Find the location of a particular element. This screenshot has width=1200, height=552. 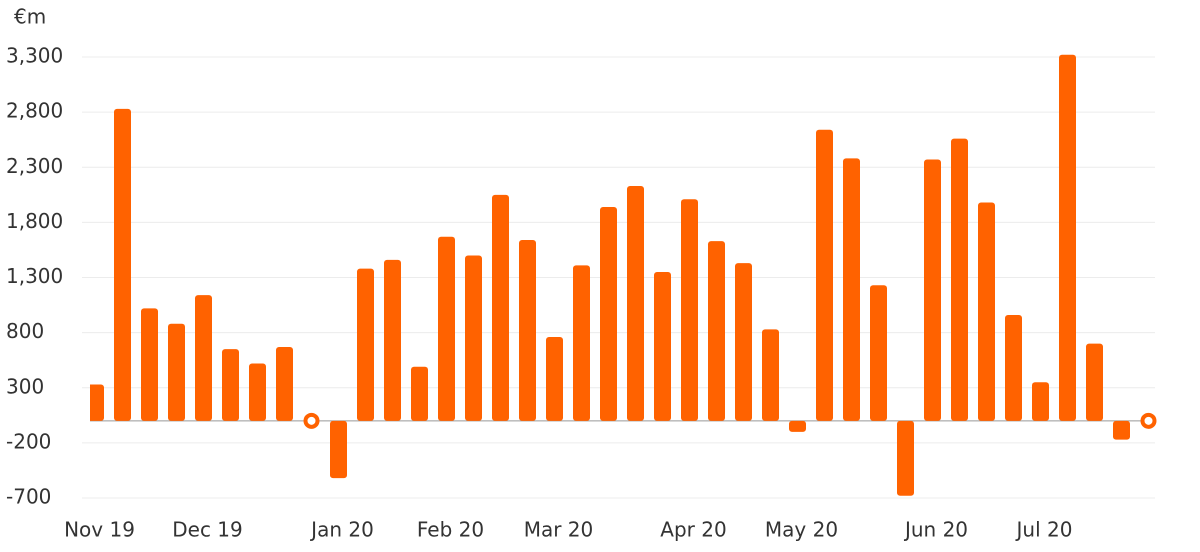

y-tick-label: 300 is located at coordinates (25, 386).